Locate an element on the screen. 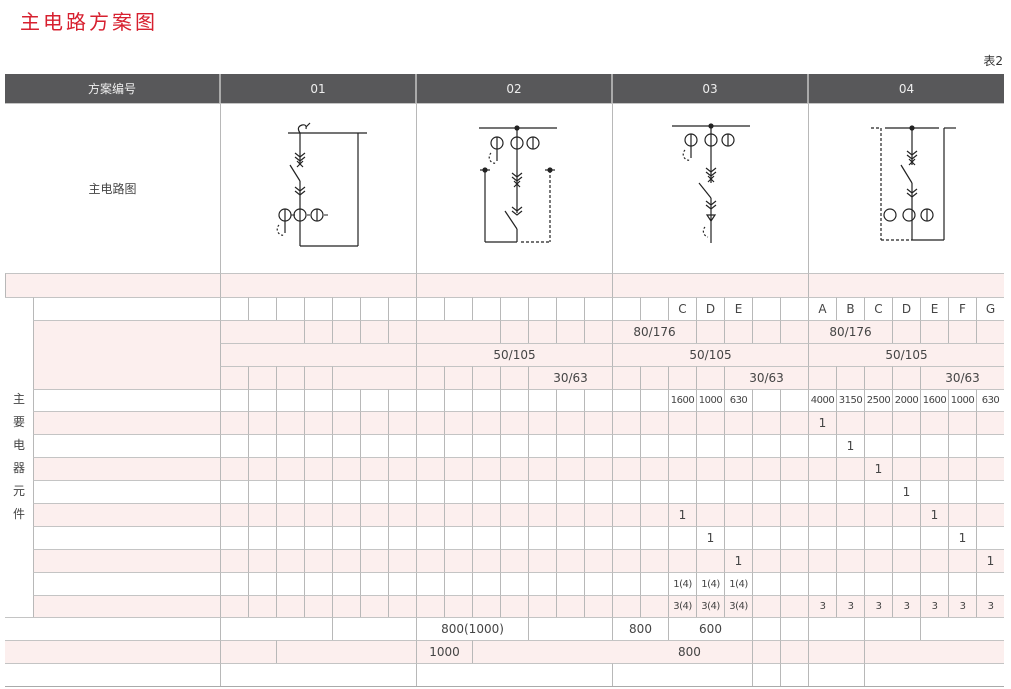 The height and width of the screenshot is (689, 1011). table-cell: D is located at coordinates (906, 308).